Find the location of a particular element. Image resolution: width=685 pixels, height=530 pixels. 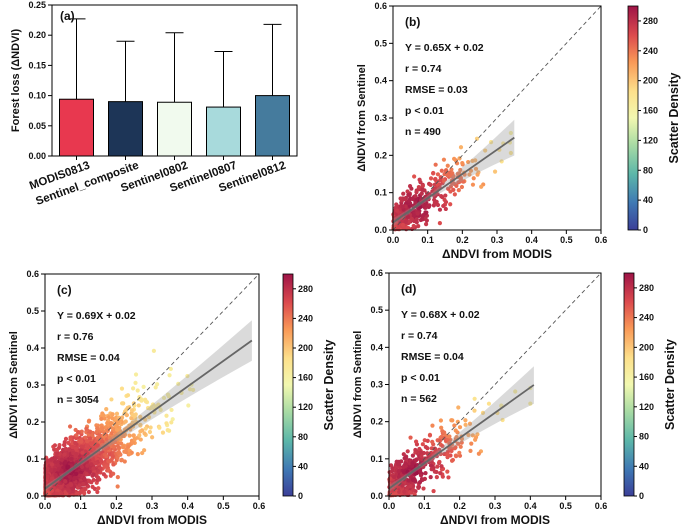

regression-line is located at coordinates (453, 180).